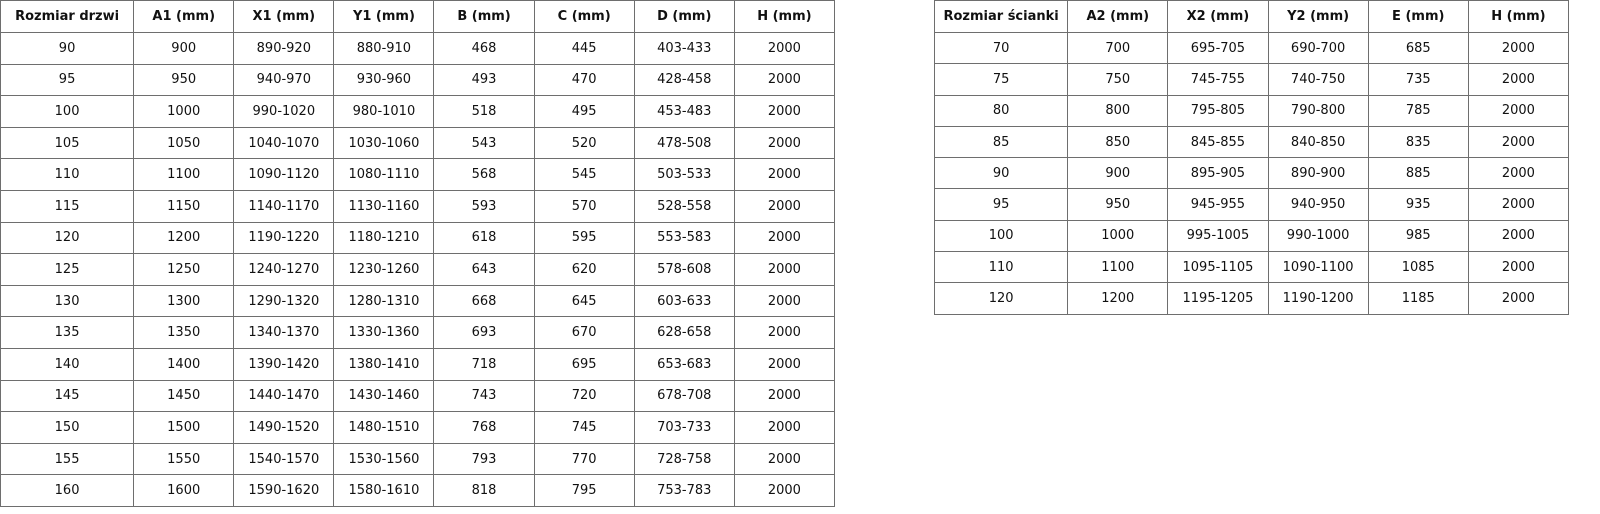  What do you see at coordinates (584, 206) in the screenshot?
I see `table-cell: 570` at bounding box center [584, 206].